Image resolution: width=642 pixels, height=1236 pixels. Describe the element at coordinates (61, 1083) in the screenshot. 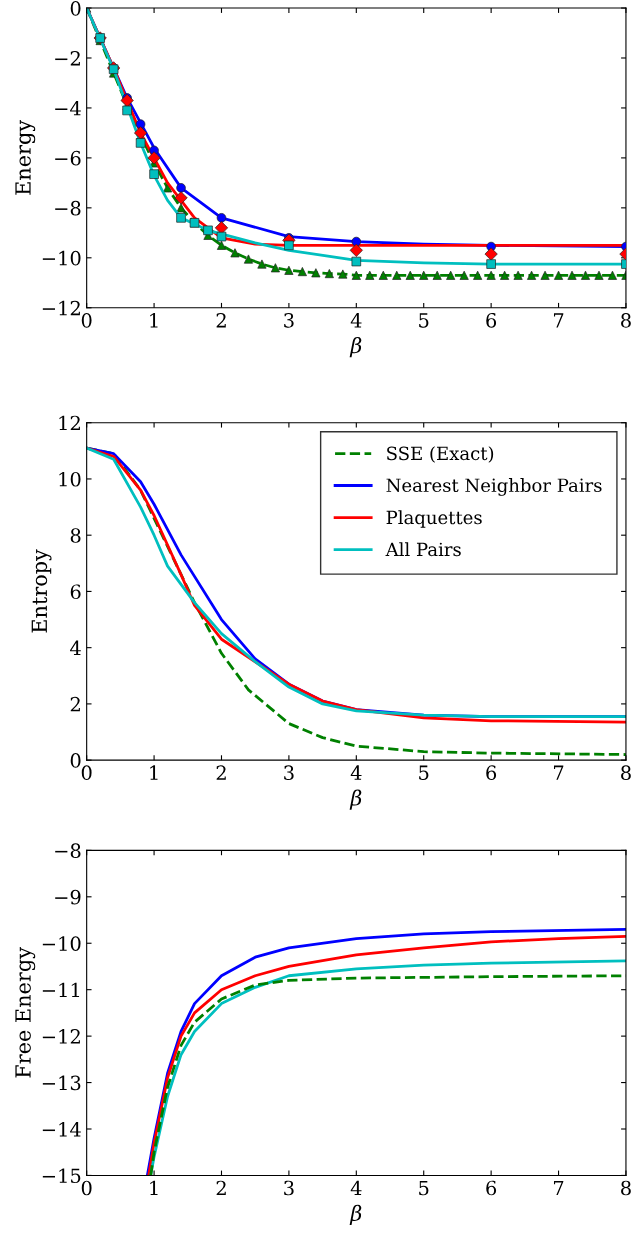

I see `y-tick-label: −13` at that location.